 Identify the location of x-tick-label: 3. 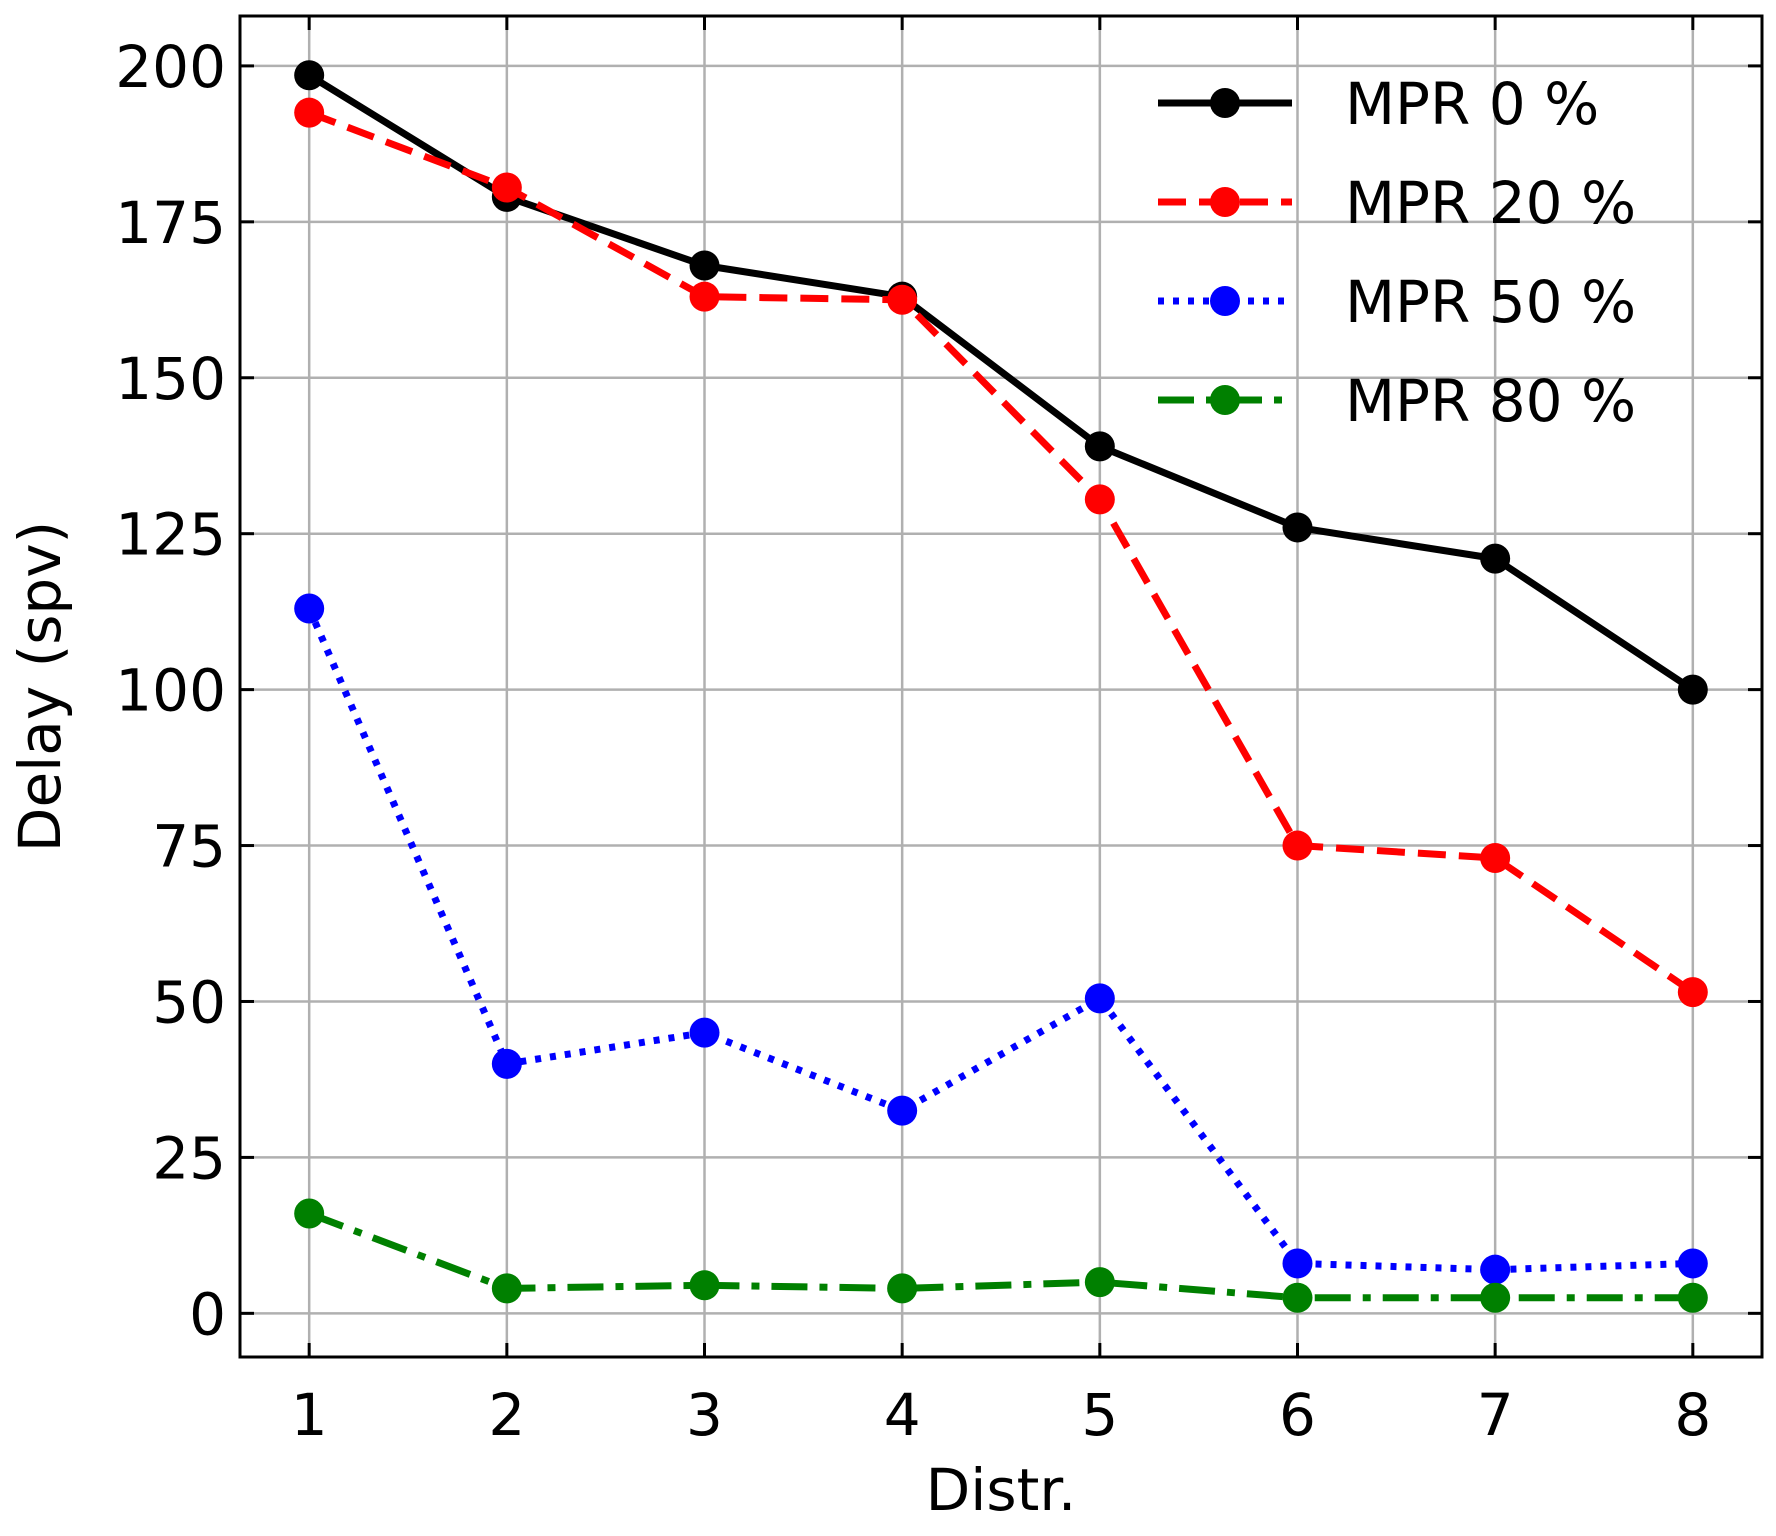
(704, 1415).